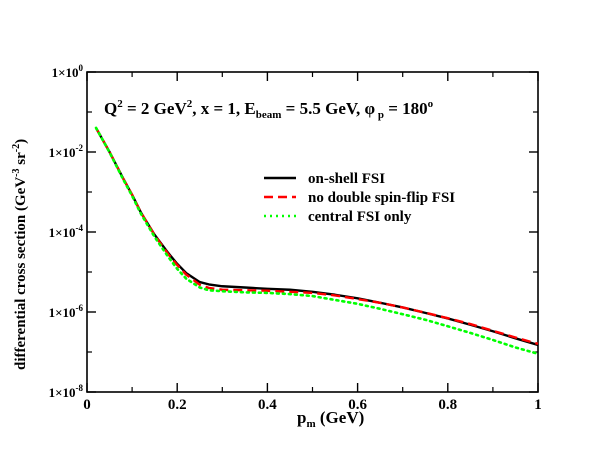 The image size is (595, 460). What do you see at coordinates (381, 198) in the screenshot?
I see `legend-label-no-double-spin-flip: no double spin-flip FSI` at bounding box center [381, 198].